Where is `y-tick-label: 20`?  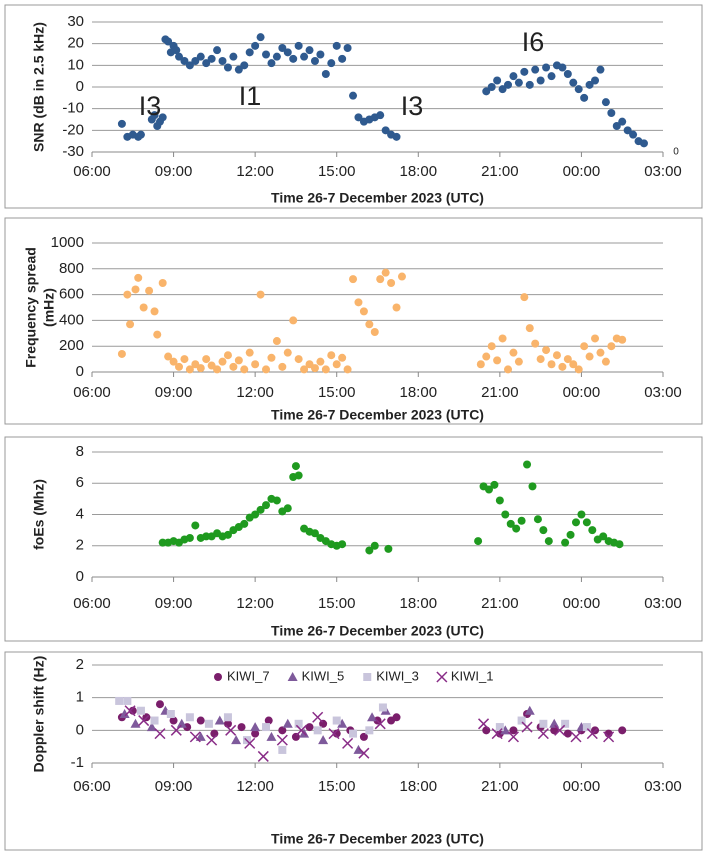 y-tick-label: 20 is located at coordinates (75, 43).